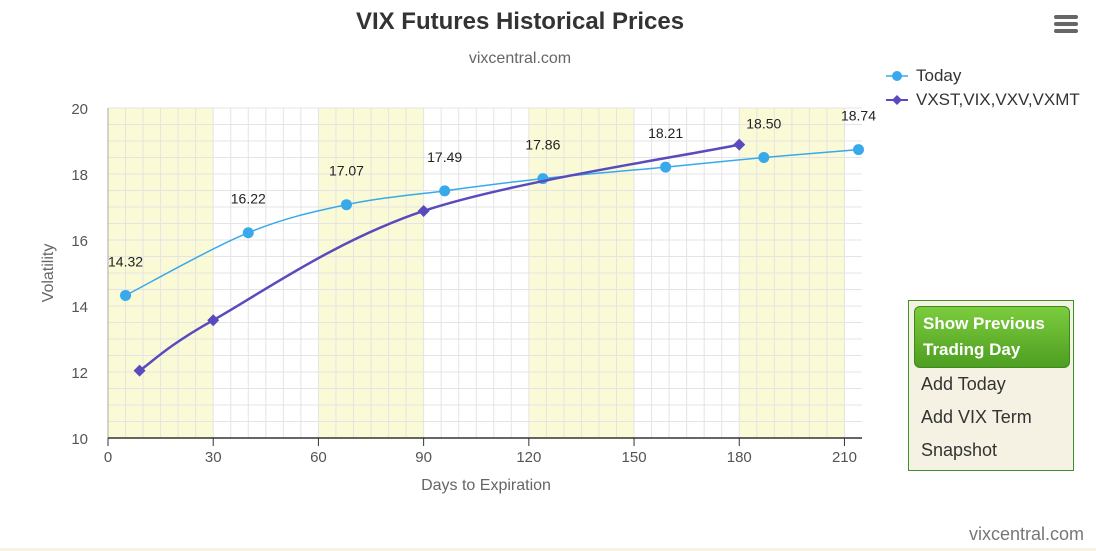 This screenshot has width=1096, height=551. Describe the element at coordinates (79, 241) in the screenshot. I see `y-tick-label: 16` at that location.